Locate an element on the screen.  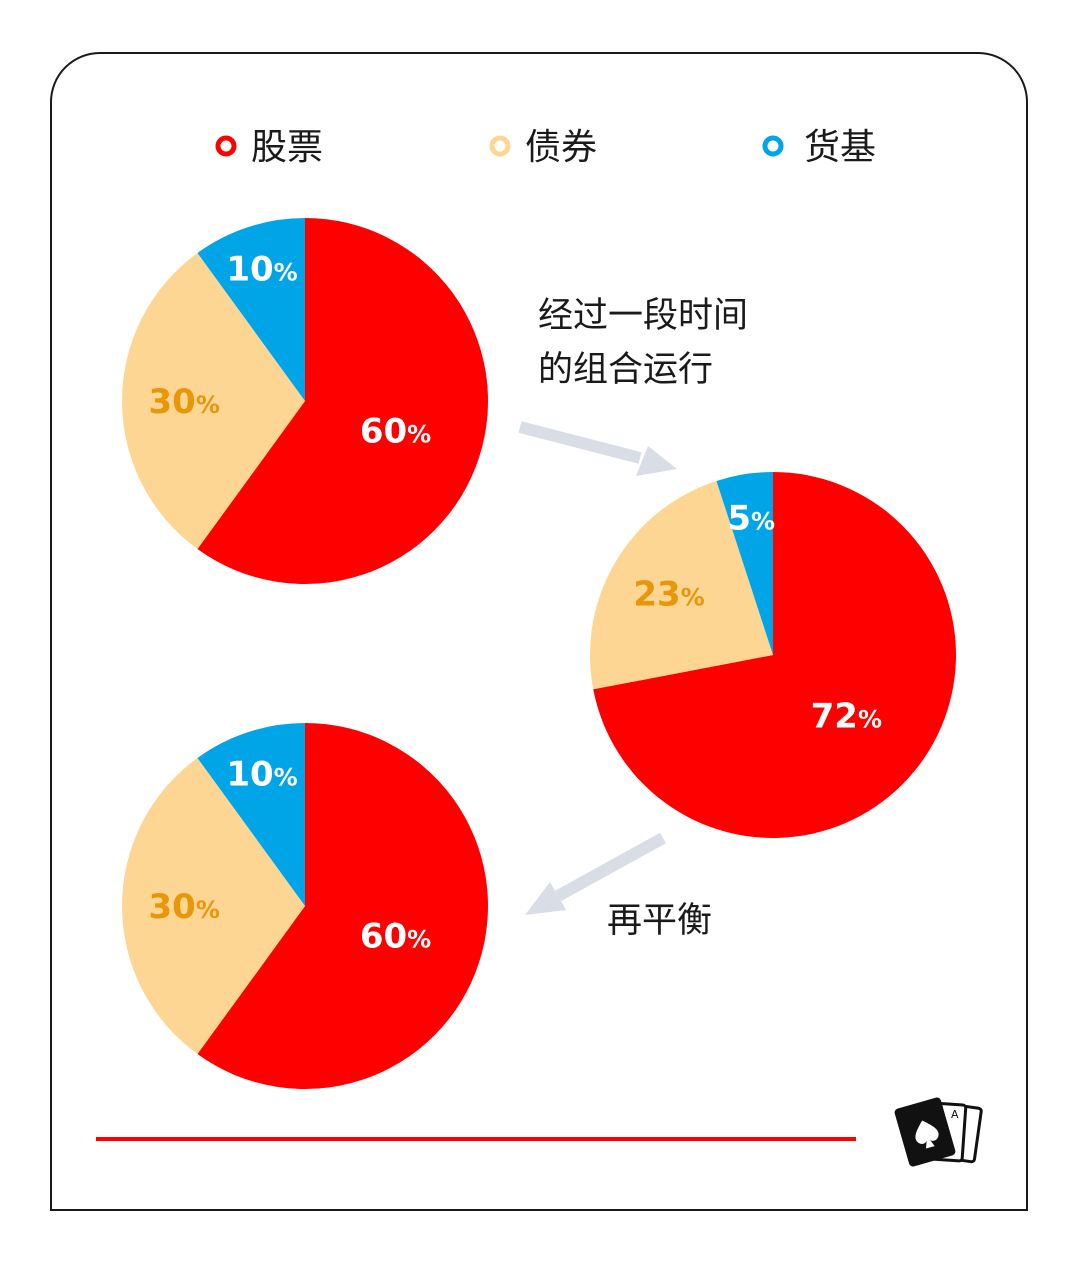
svg-text: A is located at coordinates (955, 1114).